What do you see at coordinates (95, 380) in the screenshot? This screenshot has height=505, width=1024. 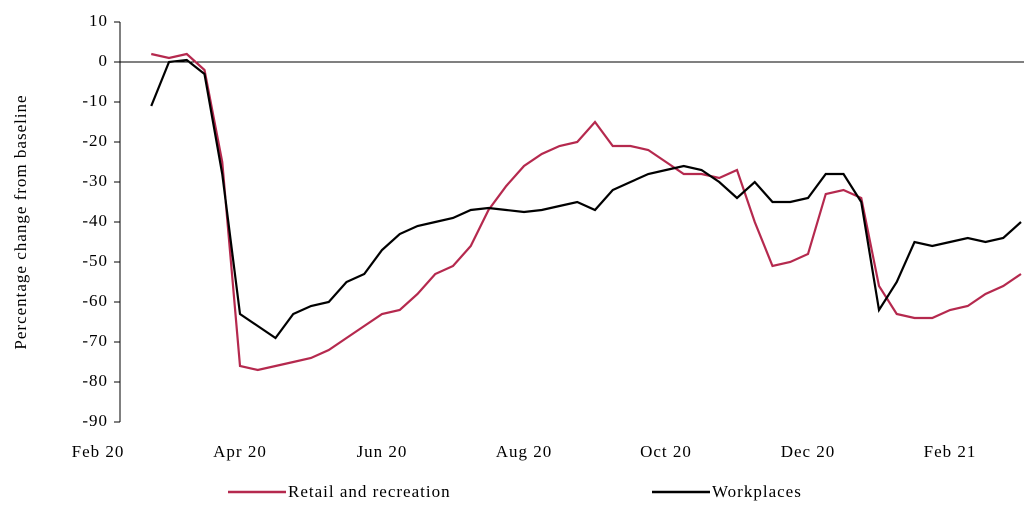 I see `y-tick-label: -80` at bounding box center [95, 380].